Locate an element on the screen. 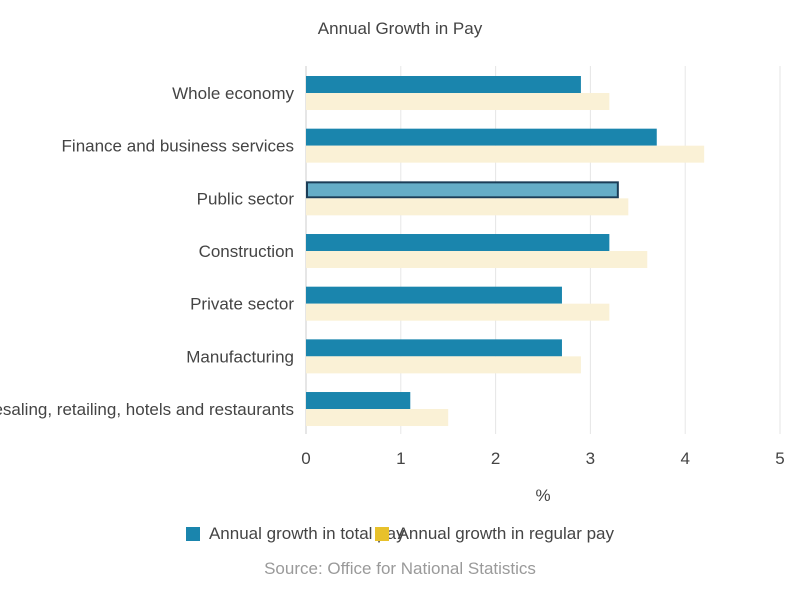 The height and width of the screenshot is (600, 800). category-label: Finance and business services is located at coordinates (178, 146).